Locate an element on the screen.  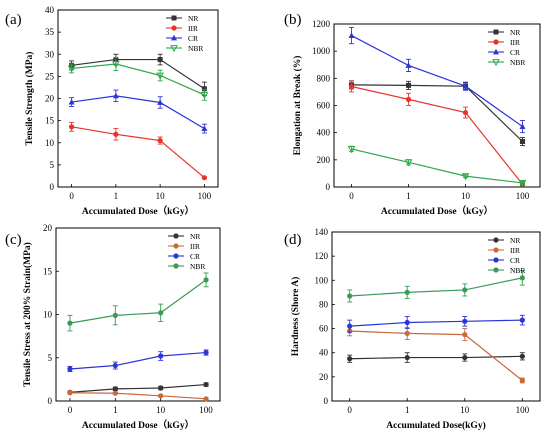
x-axis-label: Accumulated Dose（kGy） is located at coordinates (437, 211).